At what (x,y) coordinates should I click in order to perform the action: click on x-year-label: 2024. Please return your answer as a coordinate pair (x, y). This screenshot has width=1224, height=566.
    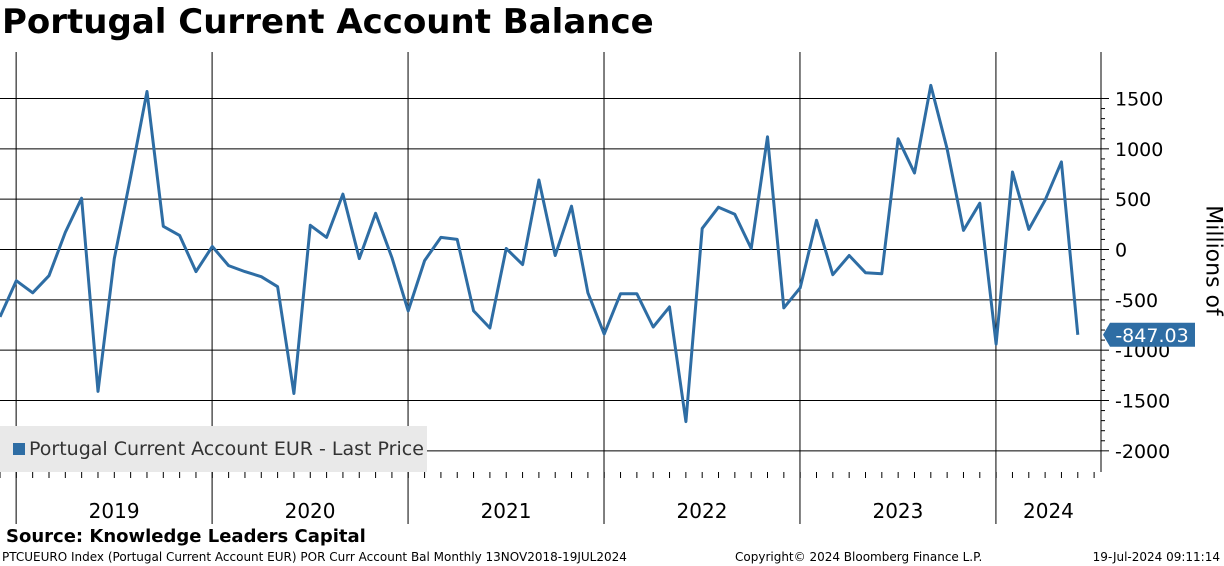
    Looking at the image, I should click on (1048, 511).